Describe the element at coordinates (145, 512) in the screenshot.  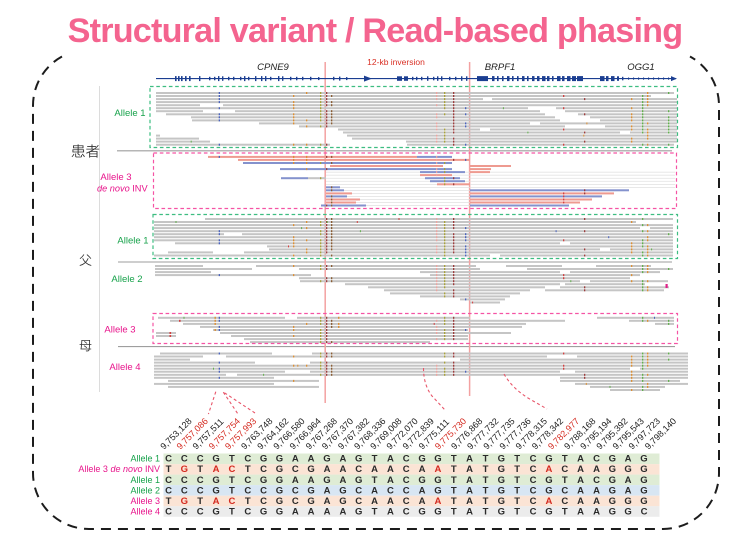
I see `svg-text: Allele 4` at that location.